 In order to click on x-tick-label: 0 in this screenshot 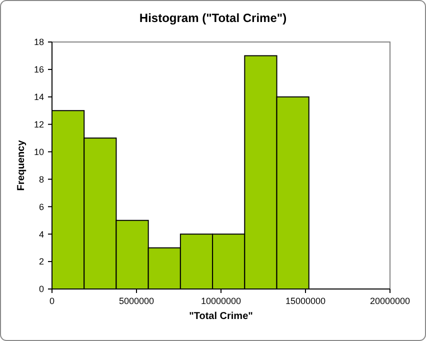, I will do `click(52, 301)`.